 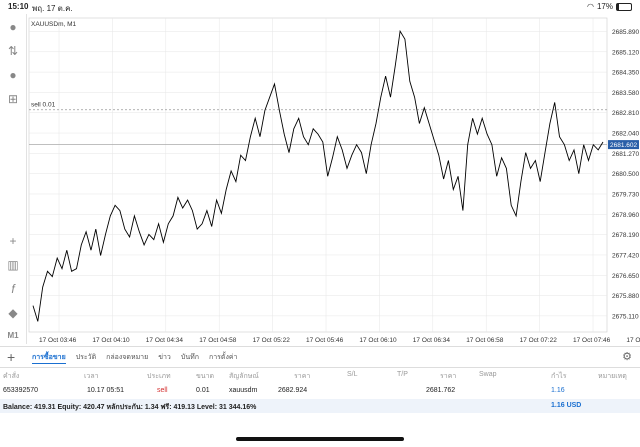 I want to click on status-time: 15:10, so click(x=18, y=6).